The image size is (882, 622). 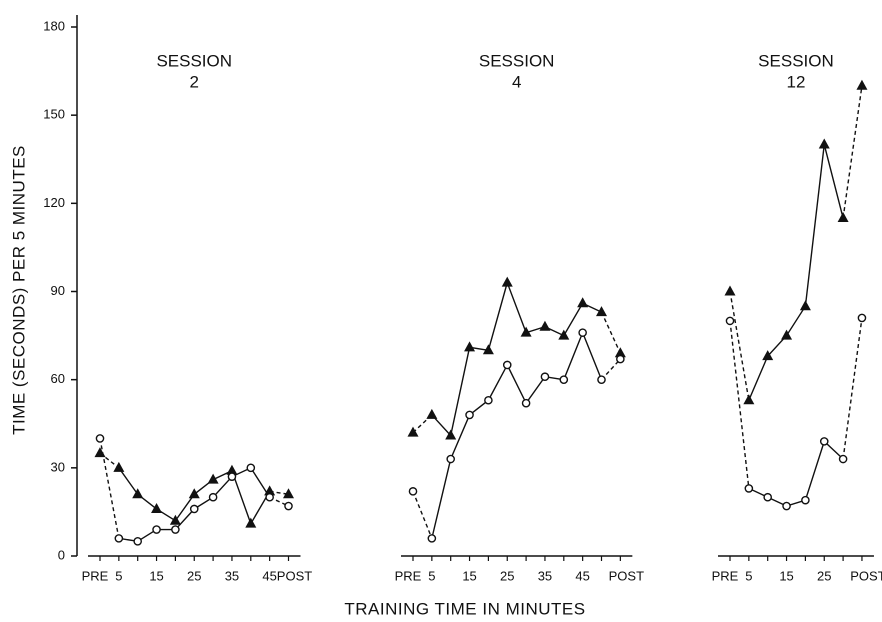 I want to click on y-tick-label: 0, so click(x=61, y=554).